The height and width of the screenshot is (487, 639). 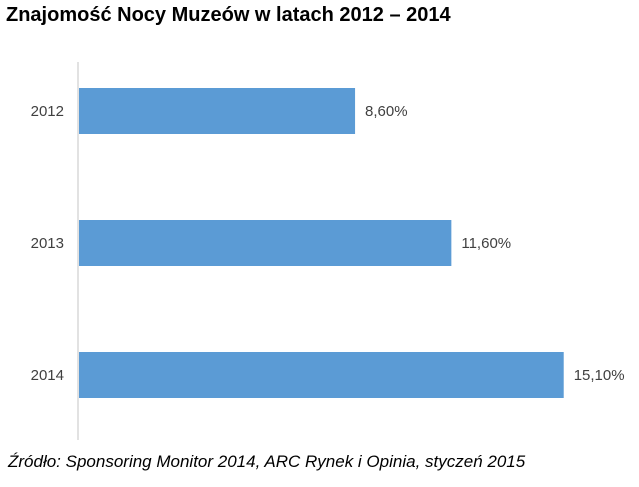 I want to click on bar-2012, so click(x=217, y=111).